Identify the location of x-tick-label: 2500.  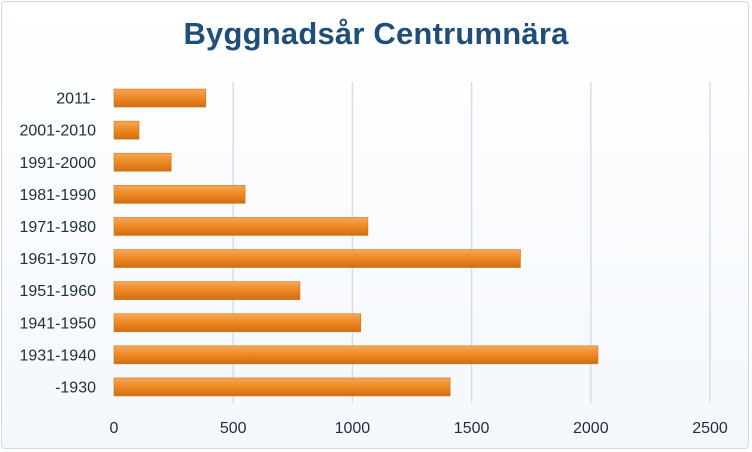
(710, 428).